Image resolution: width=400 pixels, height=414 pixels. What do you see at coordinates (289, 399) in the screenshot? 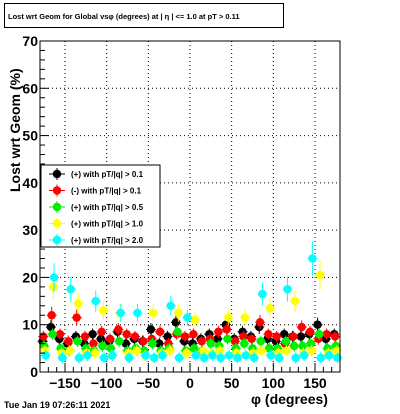
I see `x-axis-label: φ (degrees)` at bounding box center [289, 399].